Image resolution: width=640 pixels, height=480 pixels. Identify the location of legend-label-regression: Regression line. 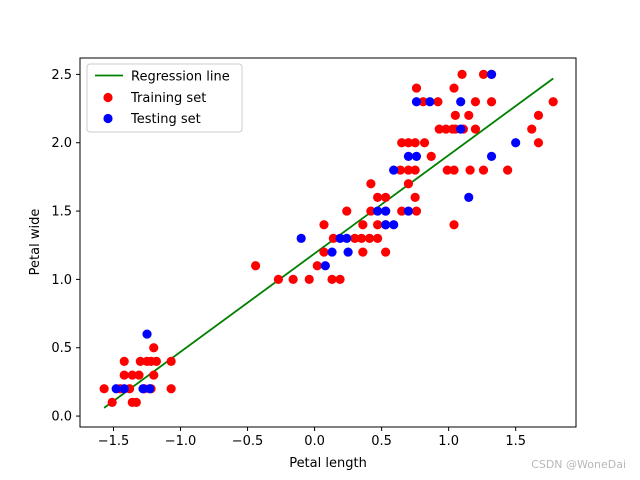
(180, 77).